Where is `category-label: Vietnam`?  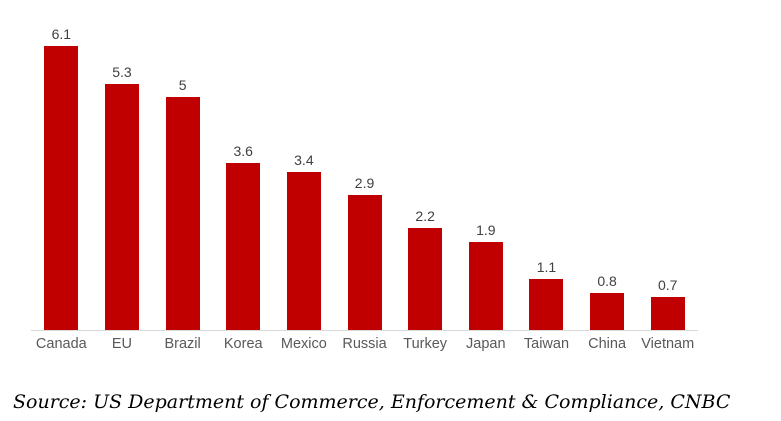 category-label: Vietnam is located at coordinates (668, 344).